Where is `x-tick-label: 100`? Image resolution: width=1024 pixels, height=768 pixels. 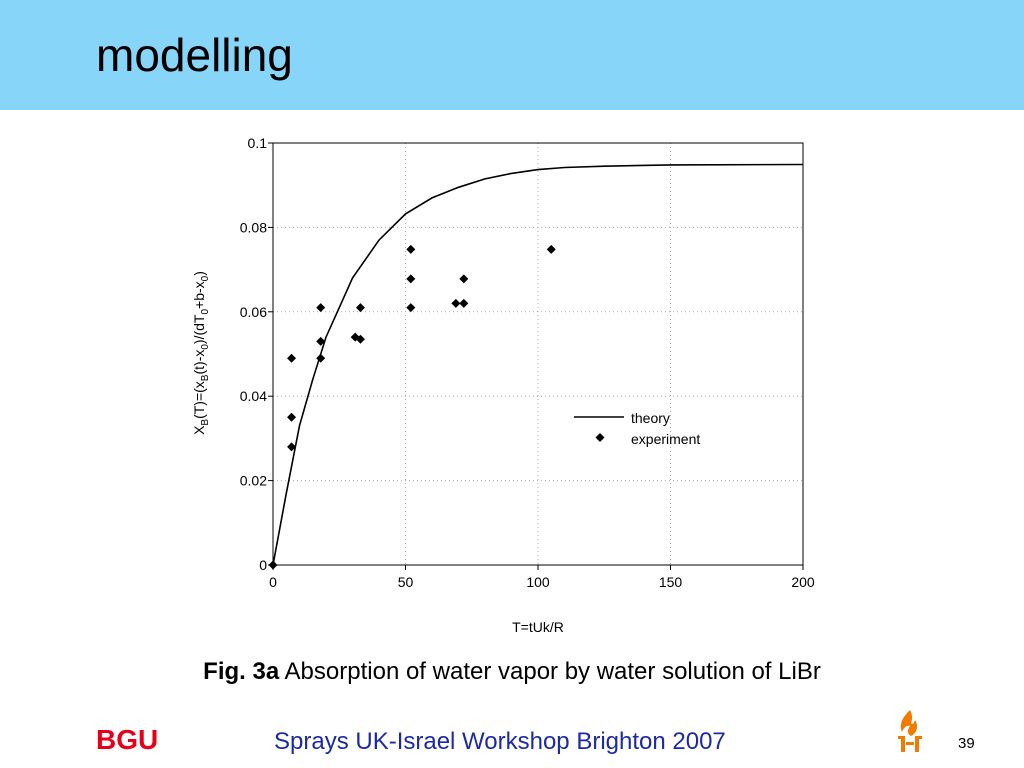
x-tick-label: 100 is located at coordinates (538, 582).